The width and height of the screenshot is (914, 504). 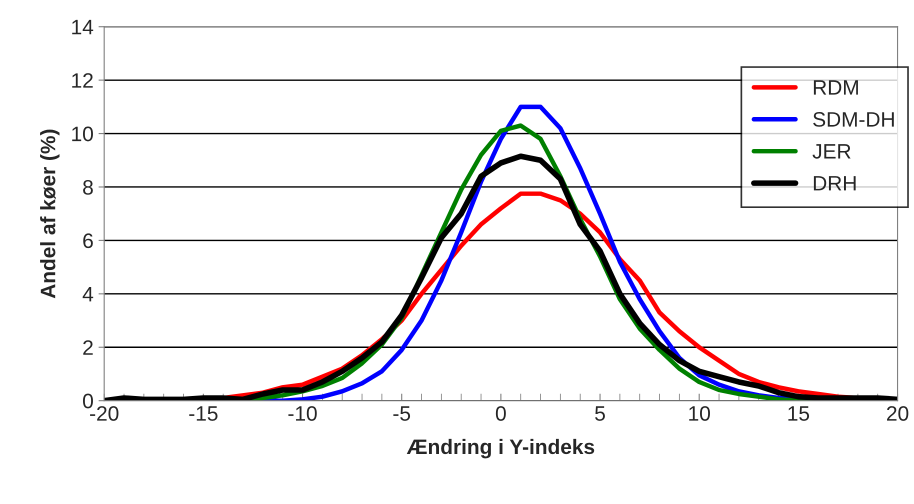 I want to click on y-axis-title: Andel af køer (%), so click(x=50, y=214).